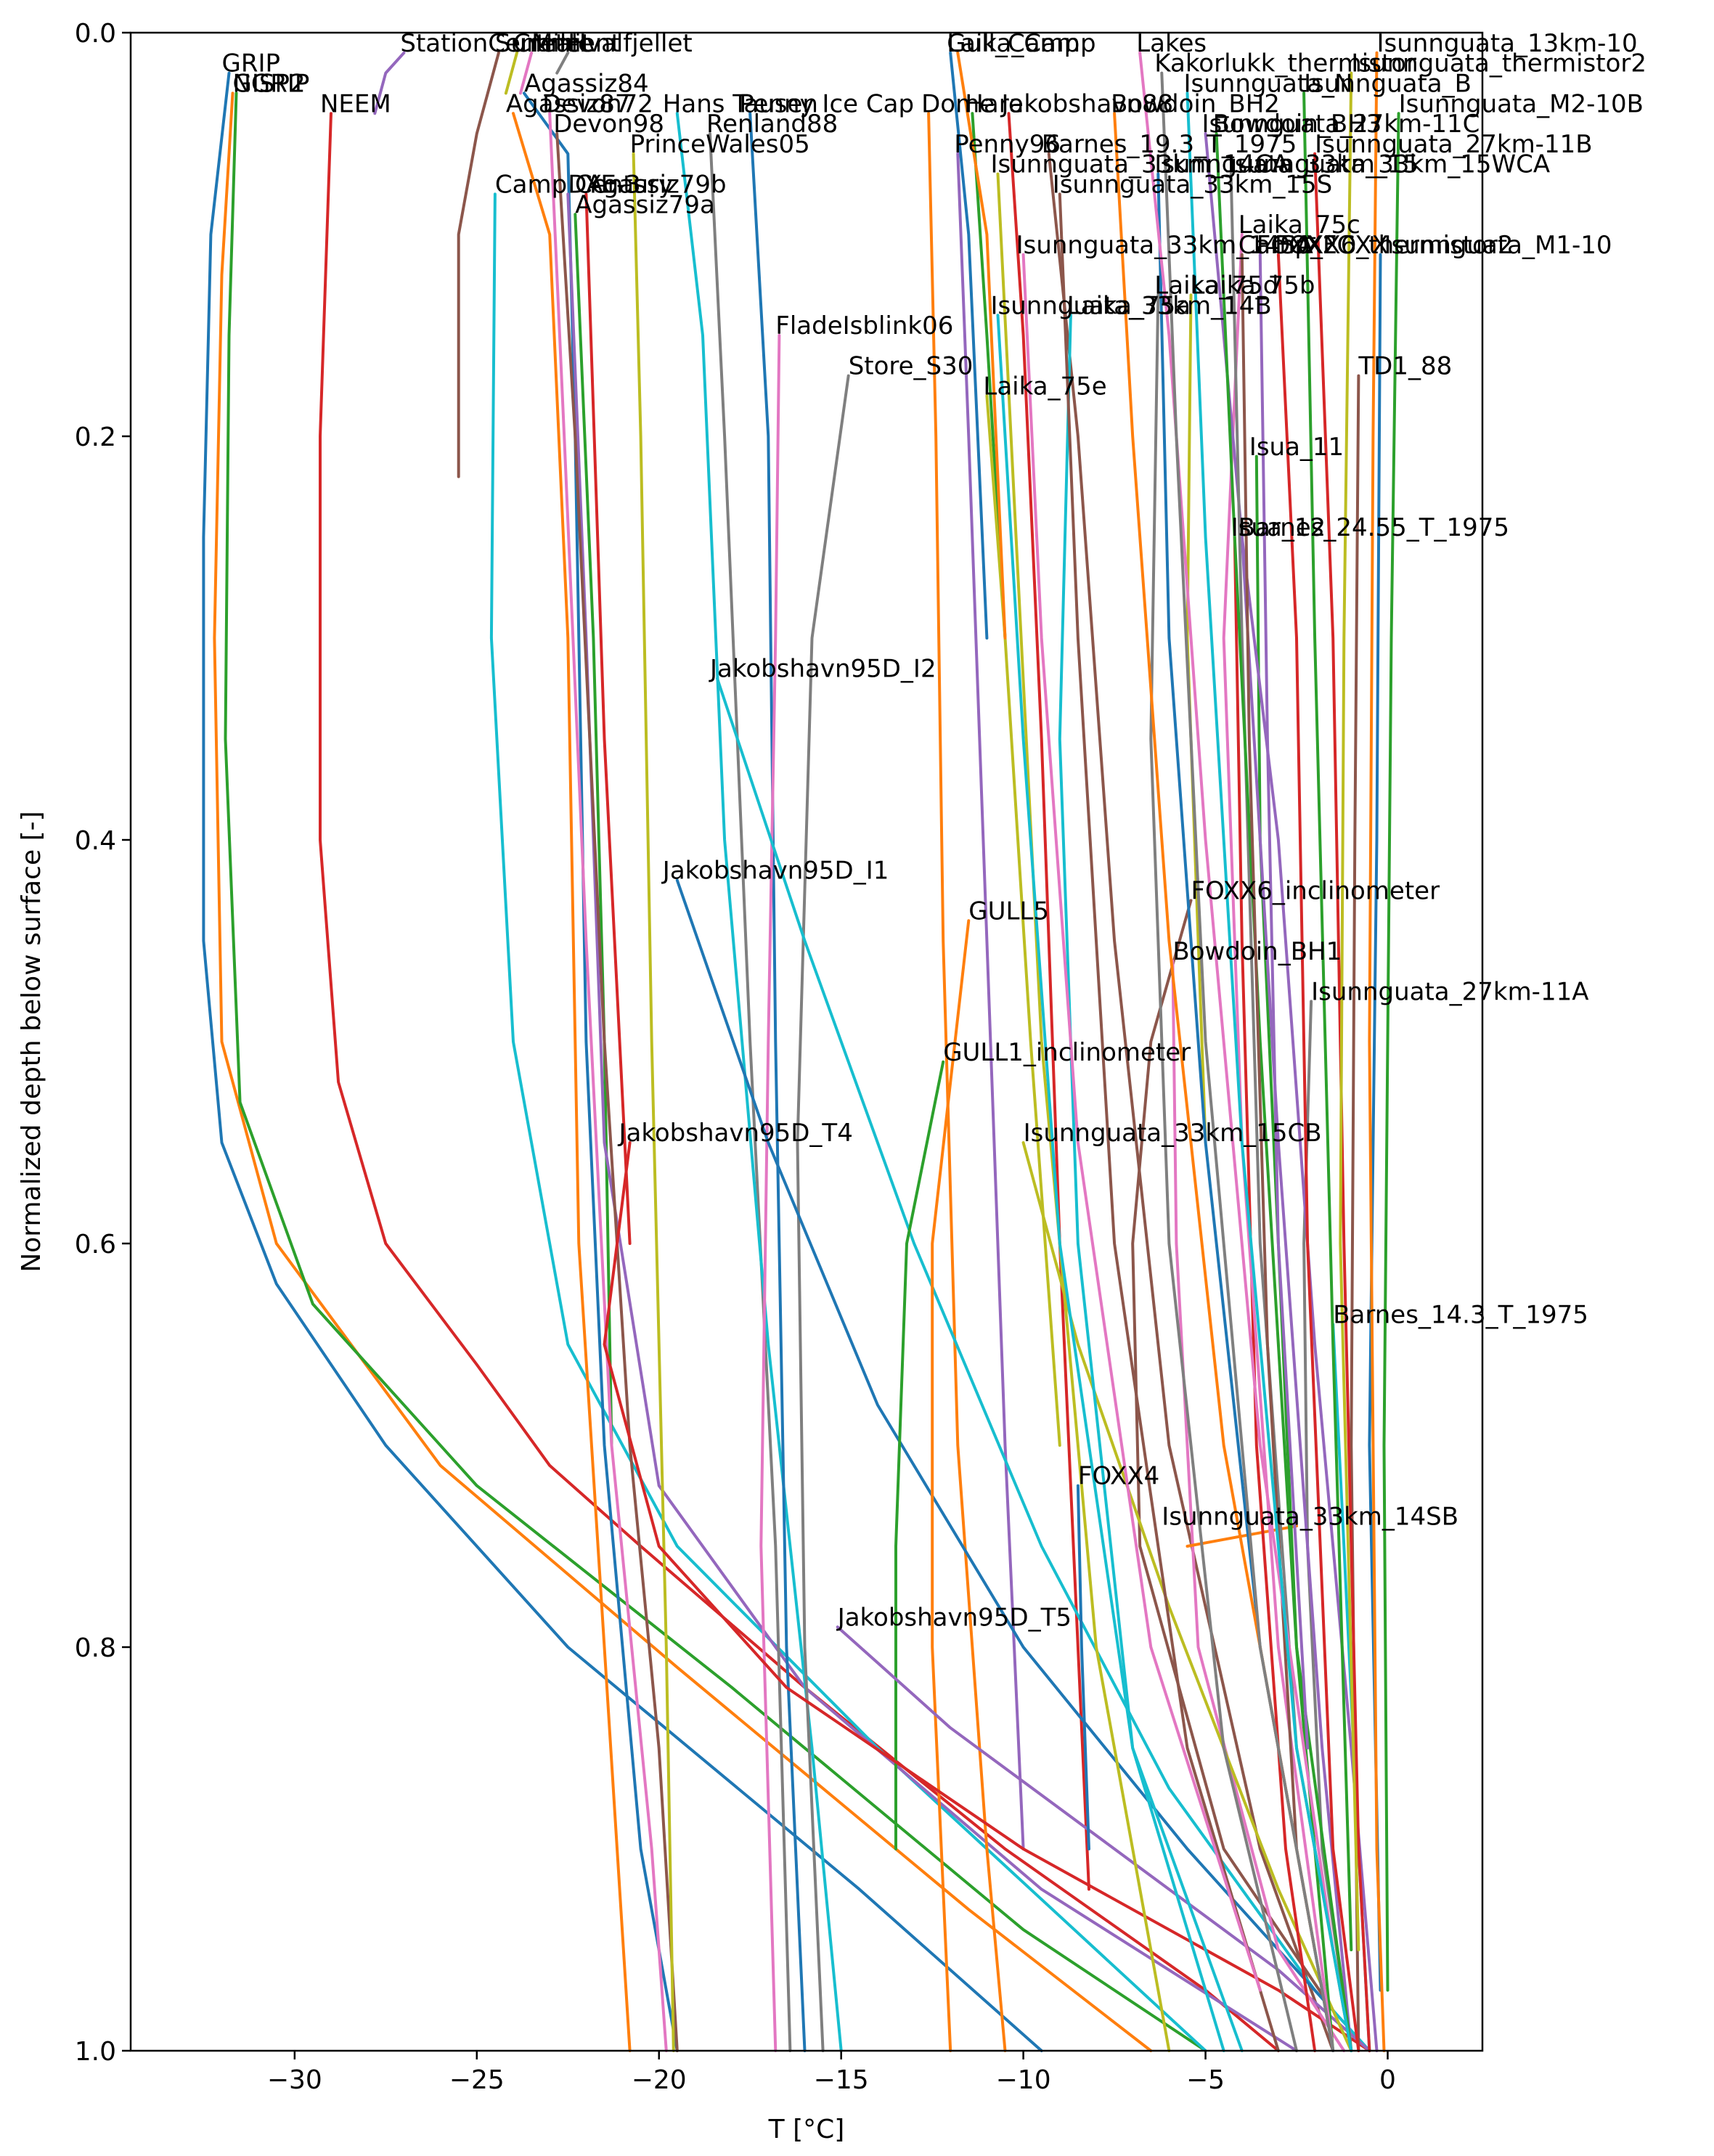 This screenshot has width=1714, height=2156. I want to click on series-label-agassiz79a: Agassiz79a, so click(645, 205).